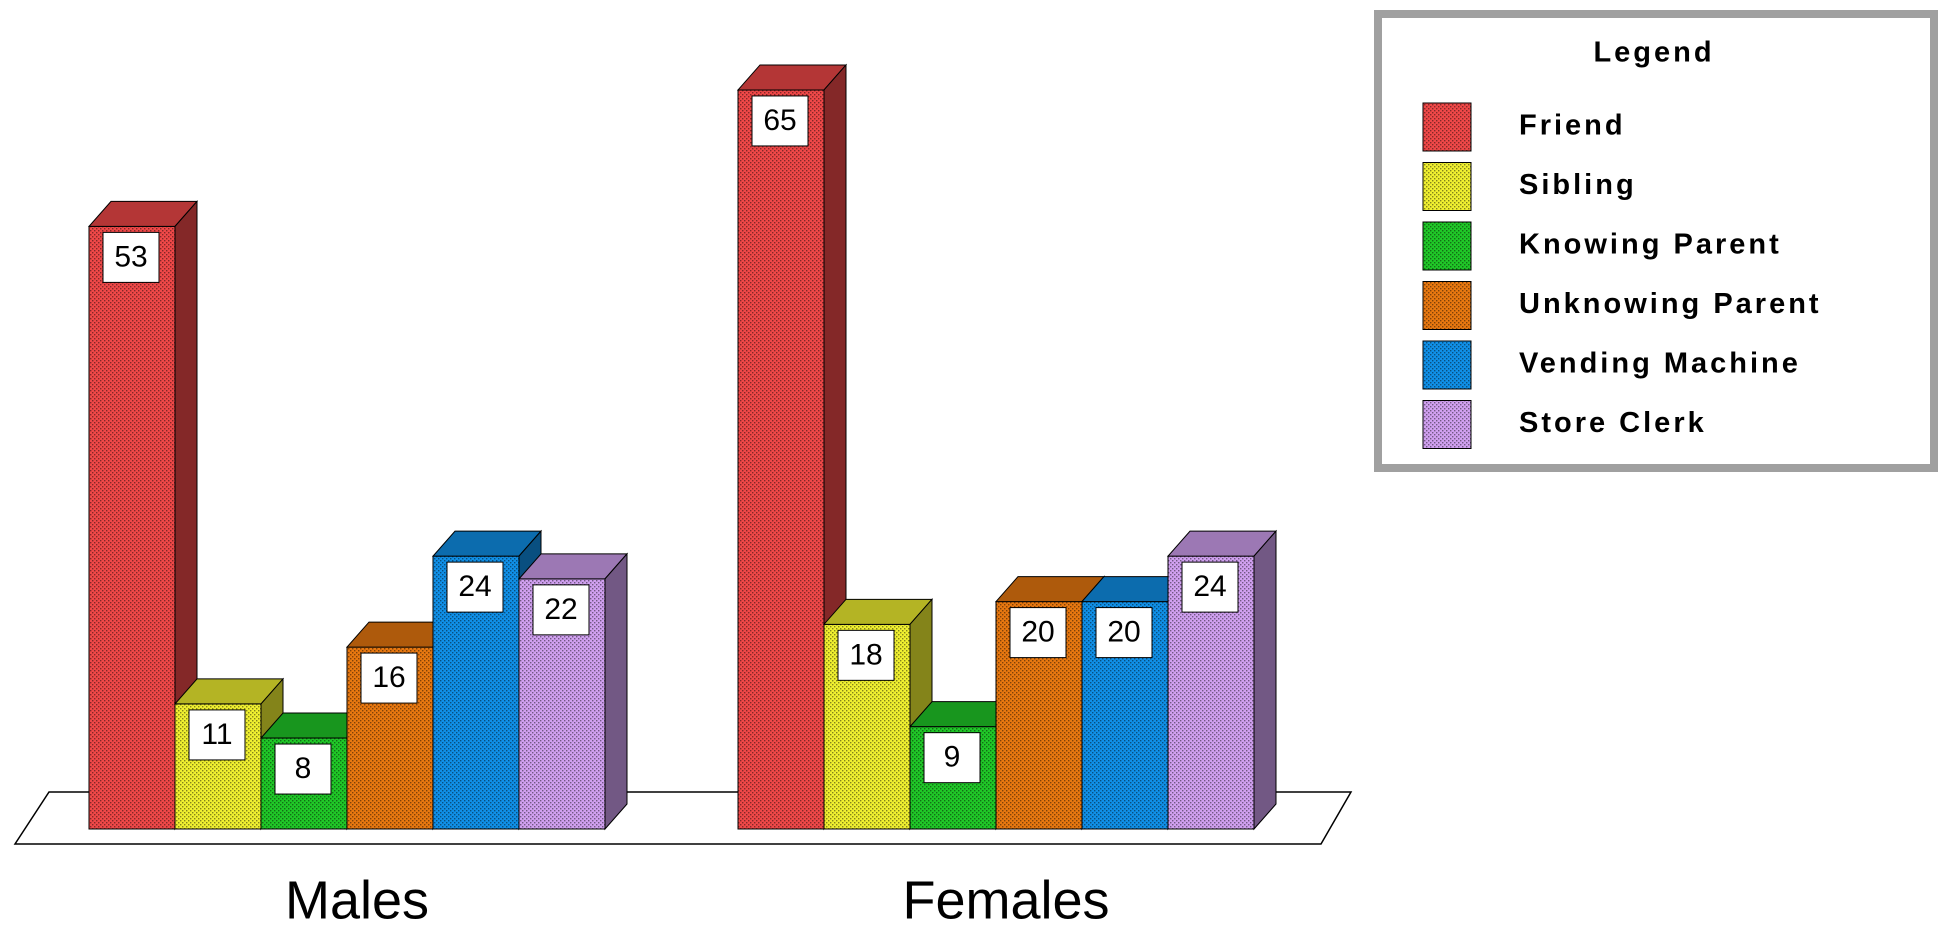  What do you see at coordinates (1005, 900) in the screenshot?
I see `category-label: Females` at bounding box center [1005, 900].